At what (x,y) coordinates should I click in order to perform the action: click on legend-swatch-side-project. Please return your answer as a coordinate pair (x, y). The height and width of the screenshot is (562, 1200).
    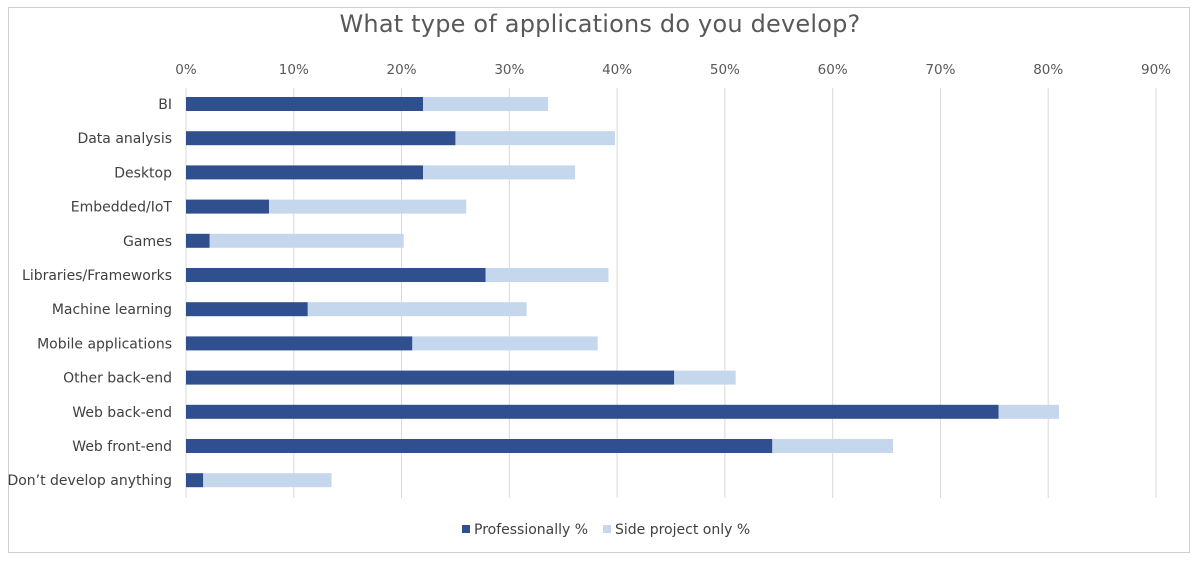
    Looking at the image, I should click on (607, 529).